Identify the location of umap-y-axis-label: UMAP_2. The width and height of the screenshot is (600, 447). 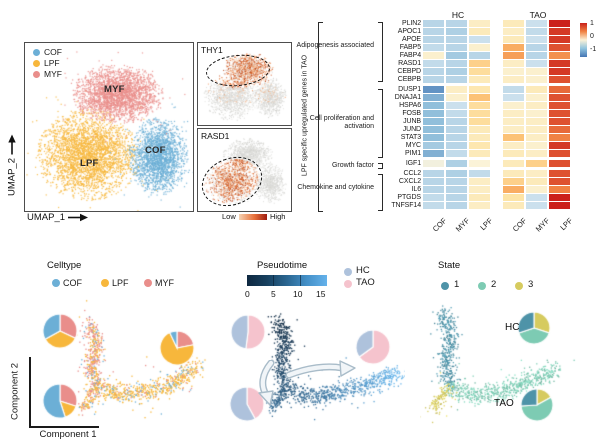
(12, 166).